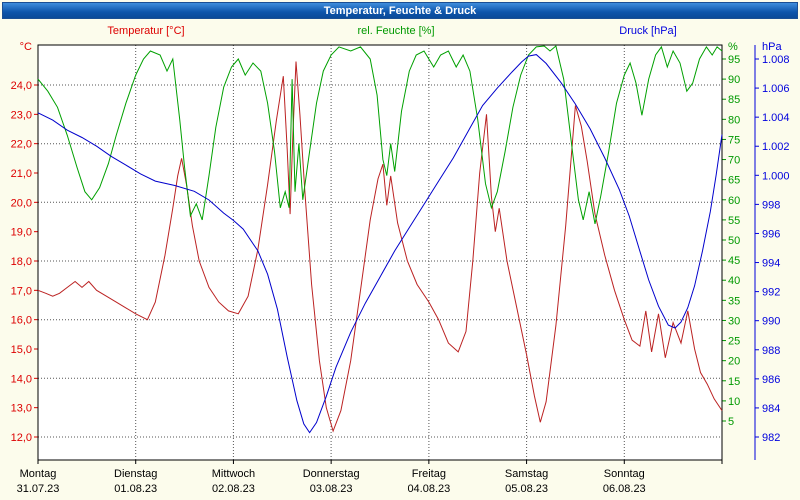 Image resolution: width=800 pixels, height=500 pixels. I want to click on svg-text: 60, so click(734, 201).